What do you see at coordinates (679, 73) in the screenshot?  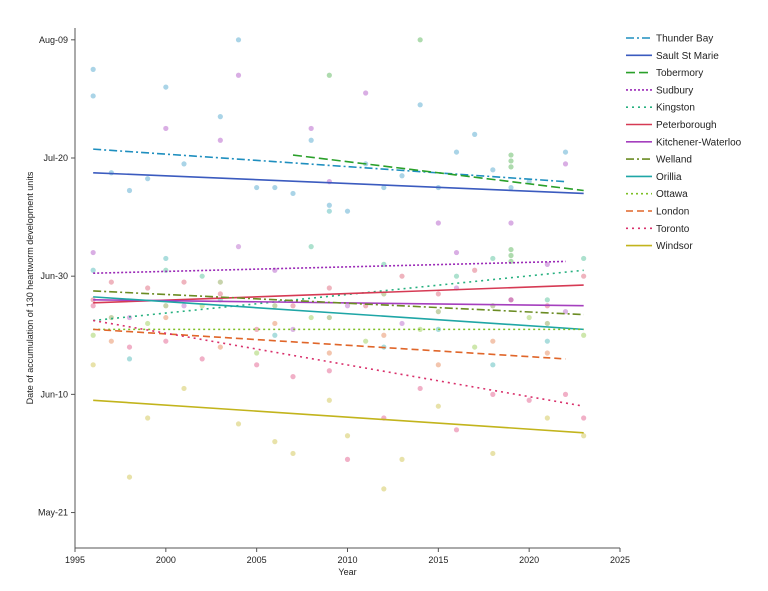 I see `legend-entry: Tobermory` at bounding box center [679, 73].